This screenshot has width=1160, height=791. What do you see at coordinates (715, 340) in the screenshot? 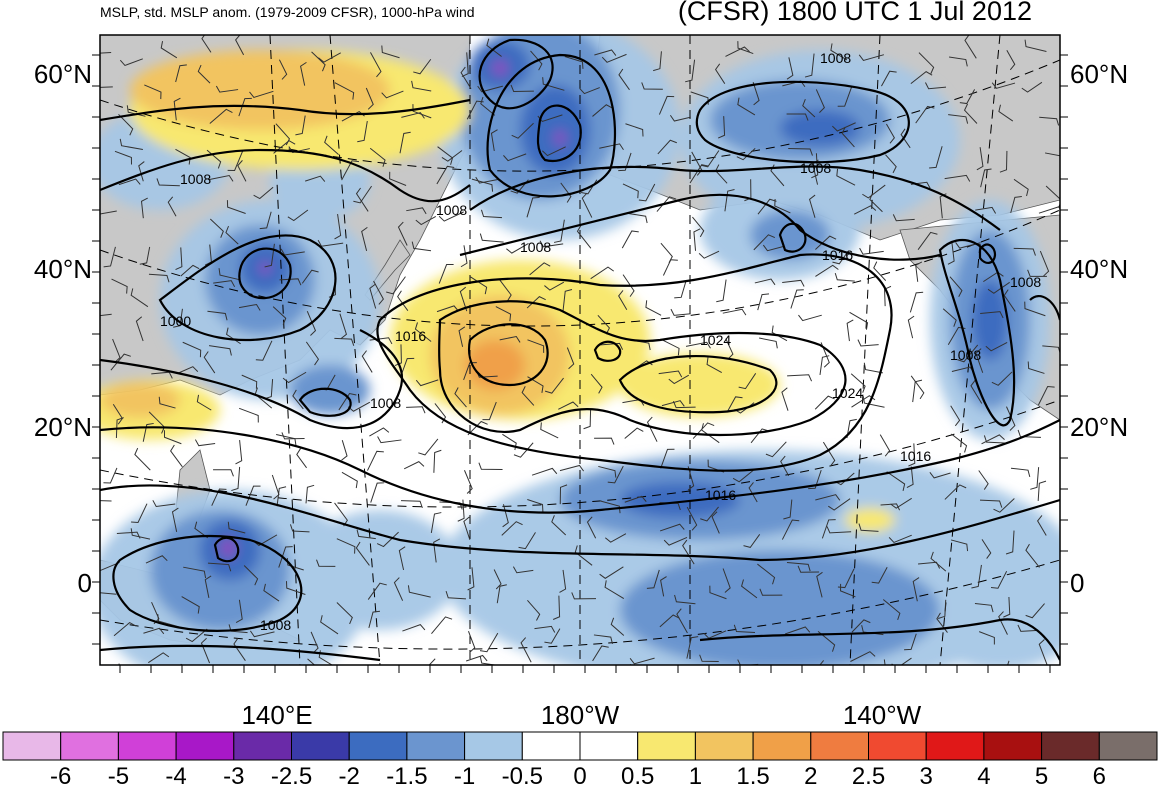
I see `isobar-label: 1024` at bounding box center [715, 340].